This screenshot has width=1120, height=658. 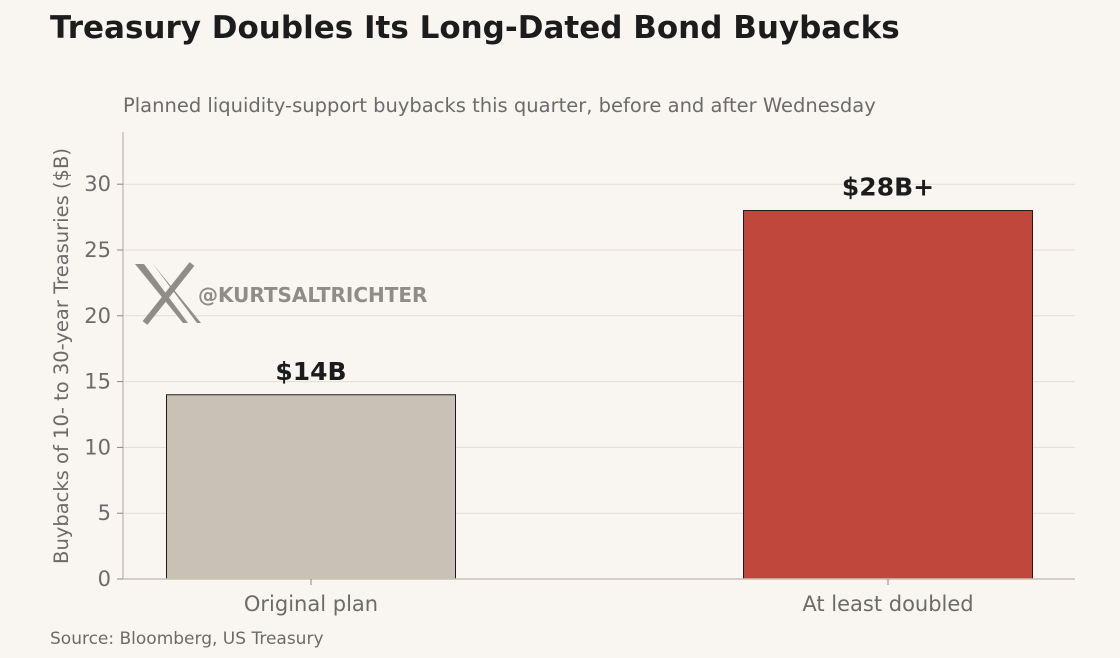 I want to click on y-ticks: 0 5 10 15 20 25 30, so click(x=103, y=381).